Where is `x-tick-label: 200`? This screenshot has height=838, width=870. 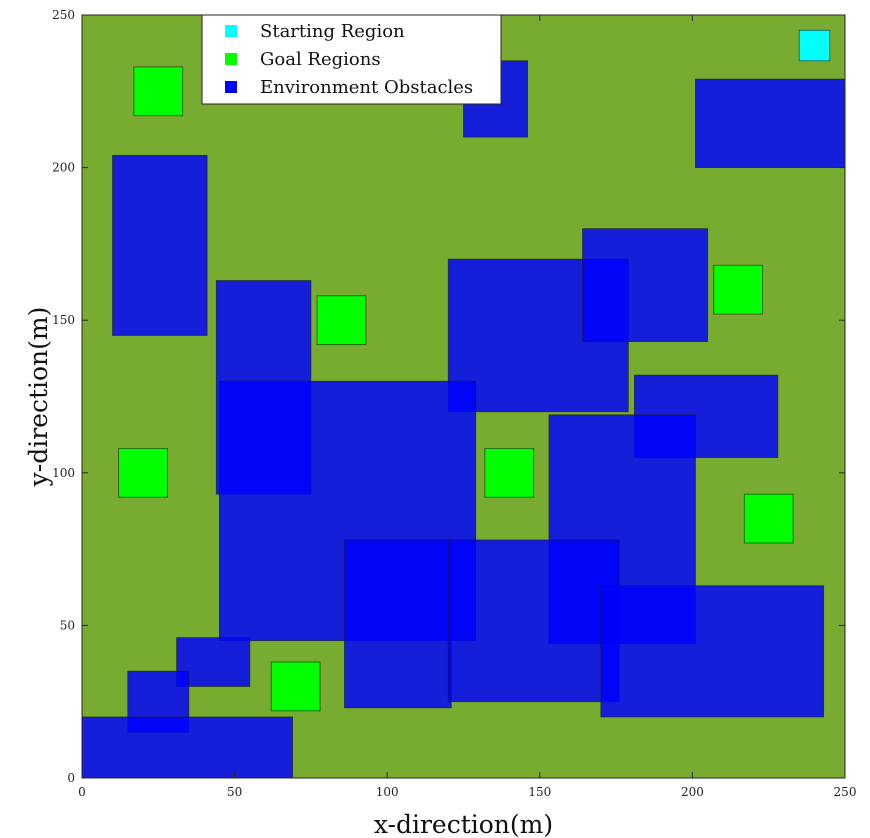
x-tick-label: 200 is located at coordinates (692, 792).